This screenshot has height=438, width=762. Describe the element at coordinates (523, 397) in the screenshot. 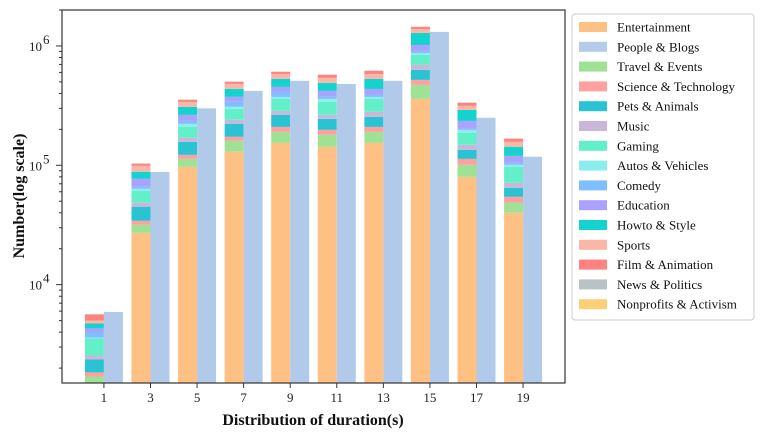

I see `x-tick-label: 19` at that location.